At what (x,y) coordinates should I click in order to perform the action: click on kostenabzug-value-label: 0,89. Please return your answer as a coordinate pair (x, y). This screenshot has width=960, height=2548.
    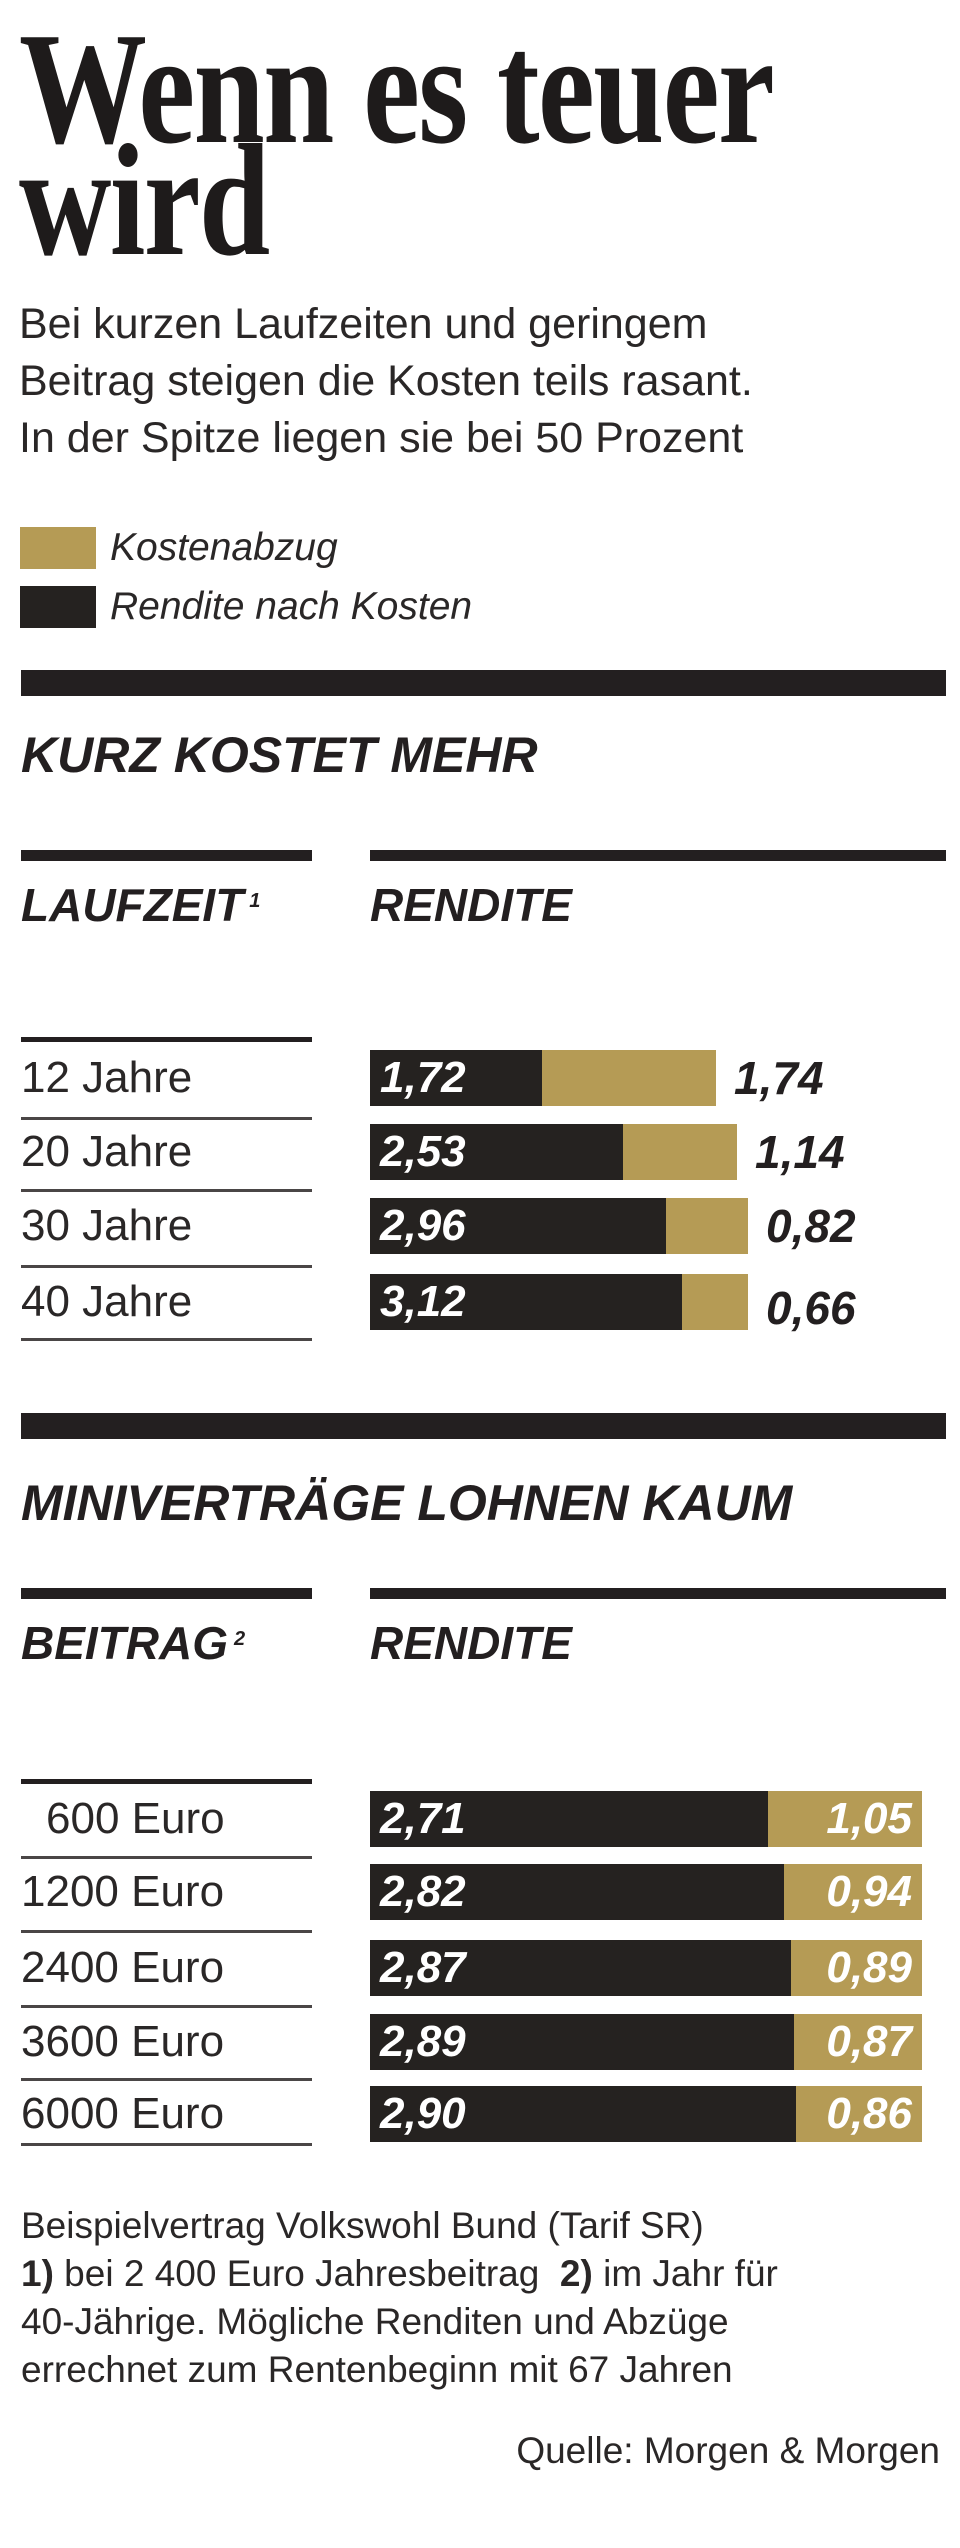
    Looking at the image, I should click on (869, 1967).